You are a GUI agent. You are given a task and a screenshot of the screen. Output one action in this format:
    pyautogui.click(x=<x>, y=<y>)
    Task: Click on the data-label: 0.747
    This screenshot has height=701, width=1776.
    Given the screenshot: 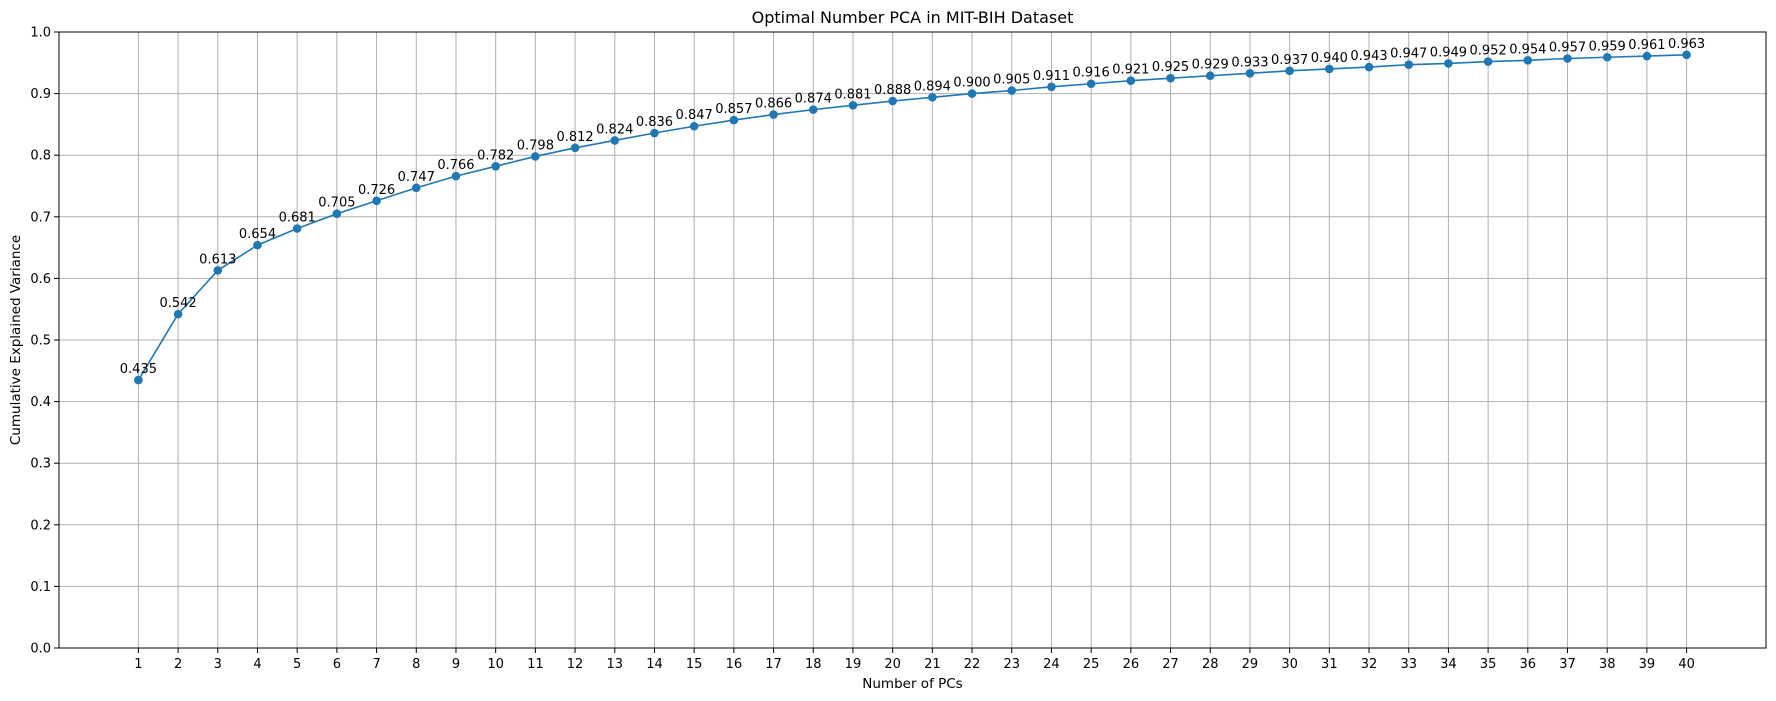 What is the action you would take?
    pyautogui.click(x=416, y=177)
    